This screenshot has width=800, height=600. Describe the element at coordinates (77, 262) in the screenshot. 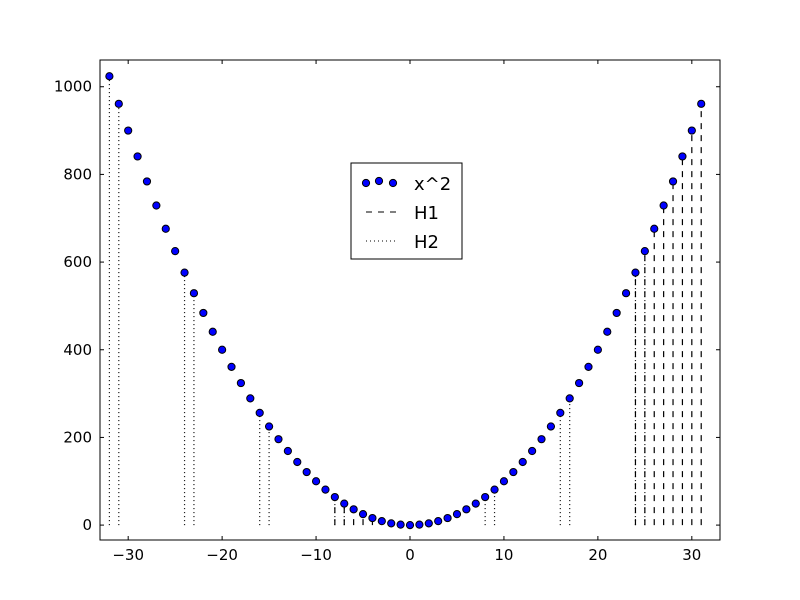

I see `y-tick-label: 600` at that location.